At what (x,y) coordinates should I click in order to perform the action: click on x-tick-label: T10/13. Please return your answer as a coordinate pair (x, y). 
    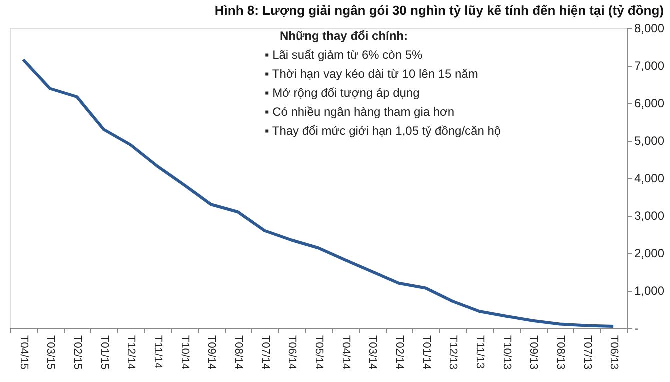
    Looking at the image, I should click on (506, 353).